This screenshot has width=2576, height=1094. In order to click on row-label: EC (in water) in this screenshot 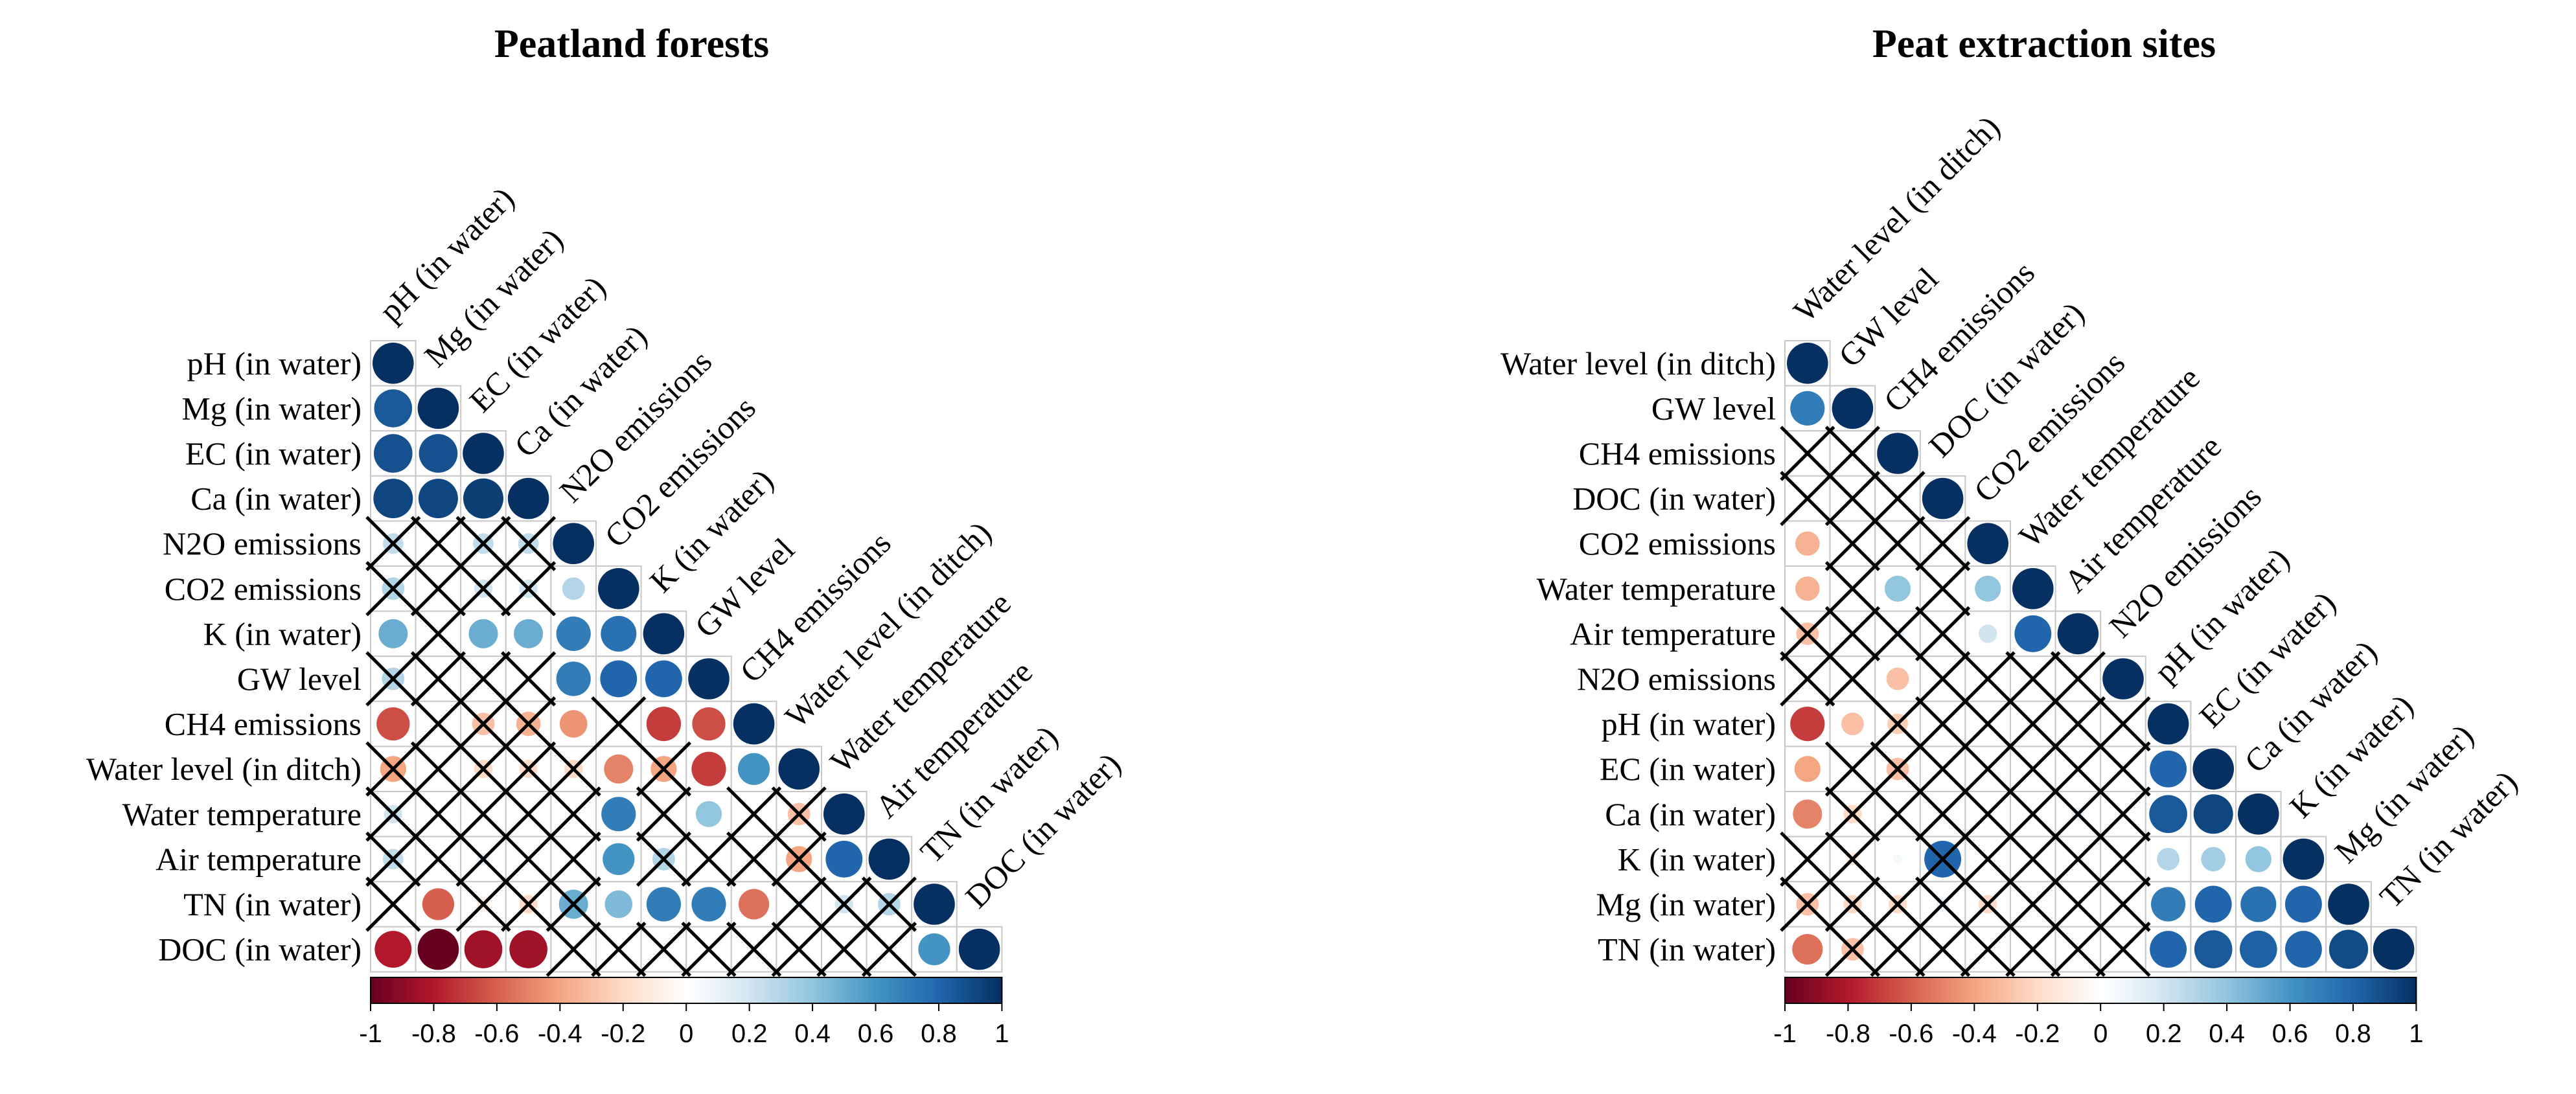, I will do `click(273, 453)`.